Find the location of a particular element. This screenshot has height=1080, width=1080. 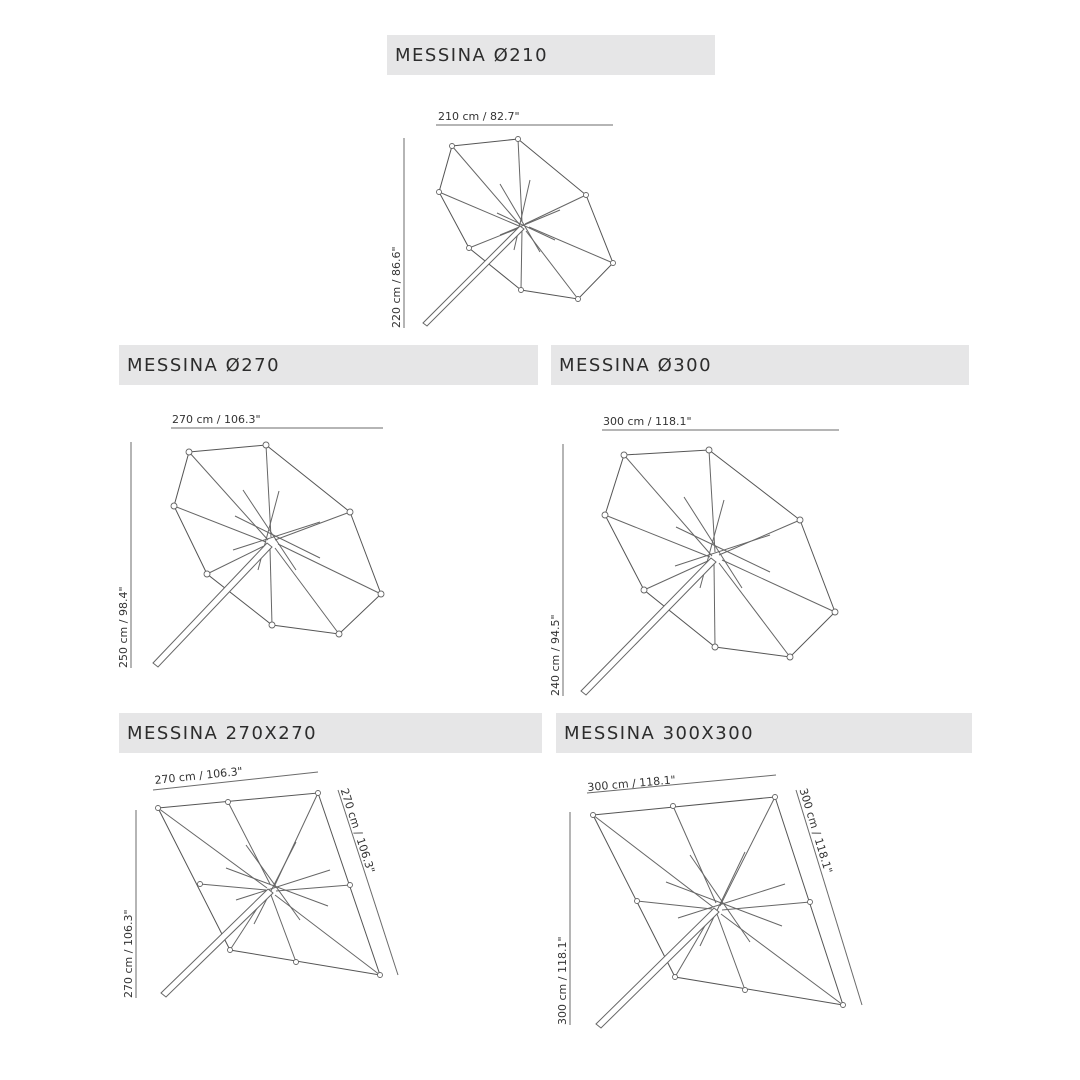

title-messina-210: MESSINA Ø210 is located at coordinates (472, 55).